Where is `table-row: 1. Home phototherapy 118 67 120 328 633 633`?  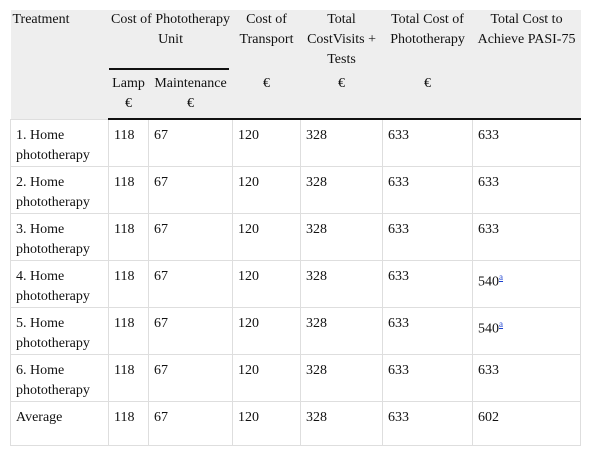
table-row: 1. Home phototherapy 118 67 120 328 633 633 is located at coordinates (296, 142).